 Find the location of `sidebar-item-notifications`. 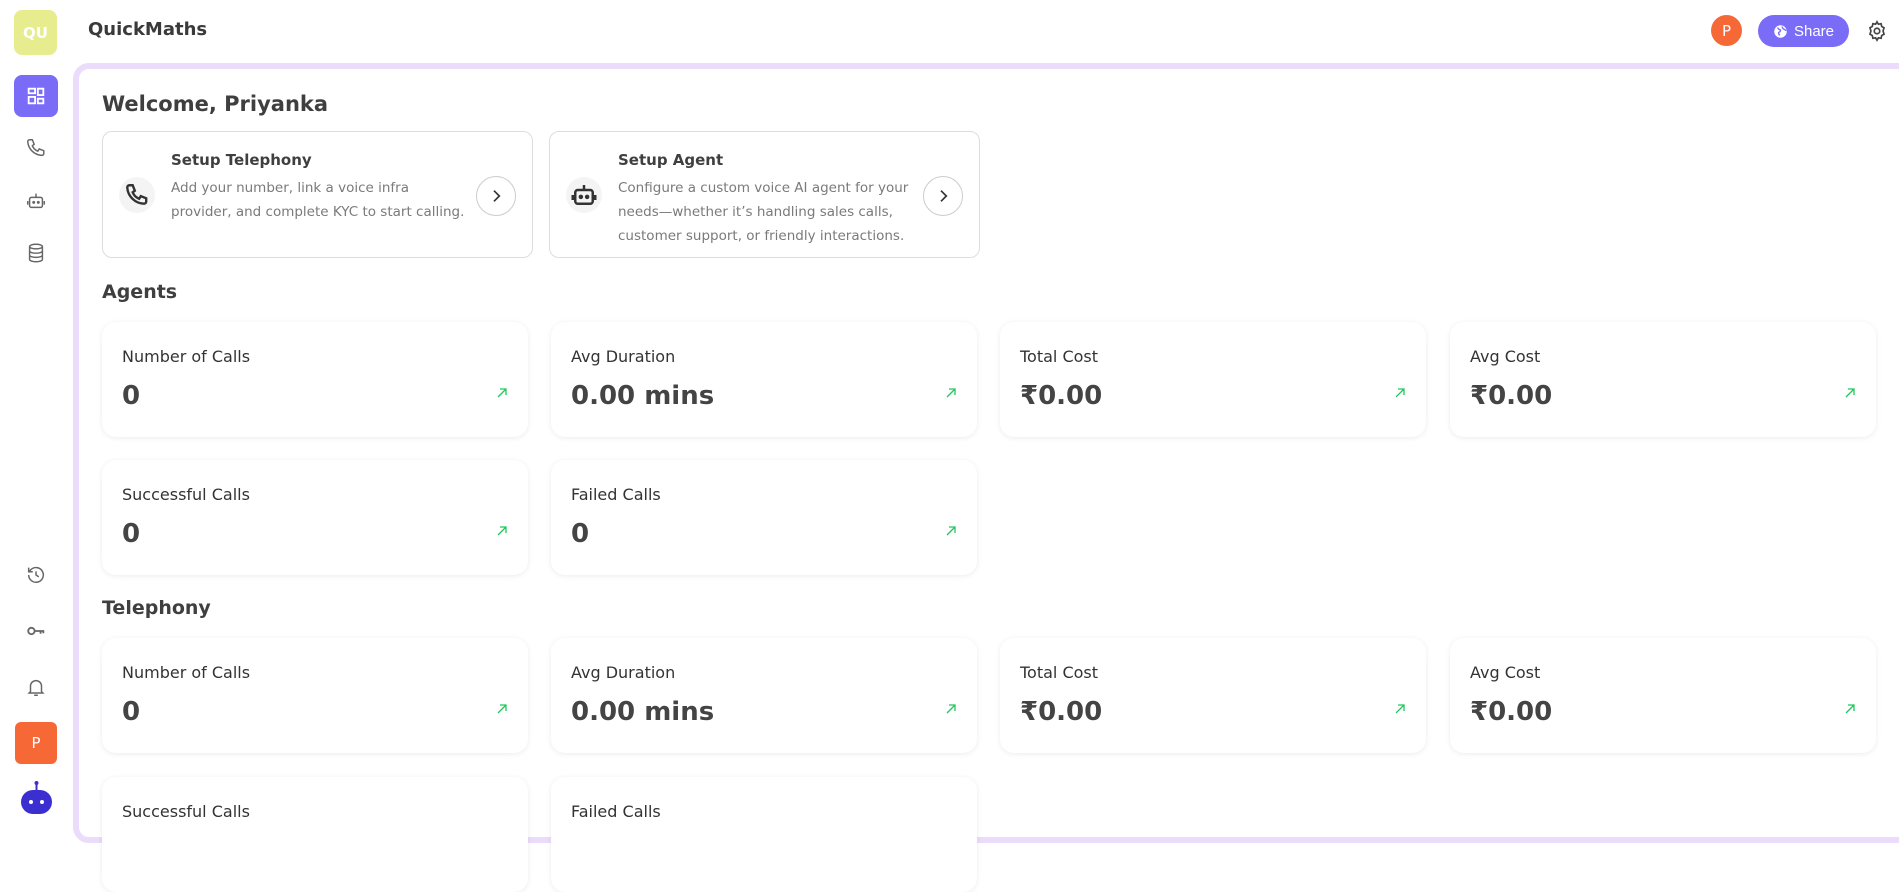

sidebar-item-notifications is located at coordinates (36, 687).